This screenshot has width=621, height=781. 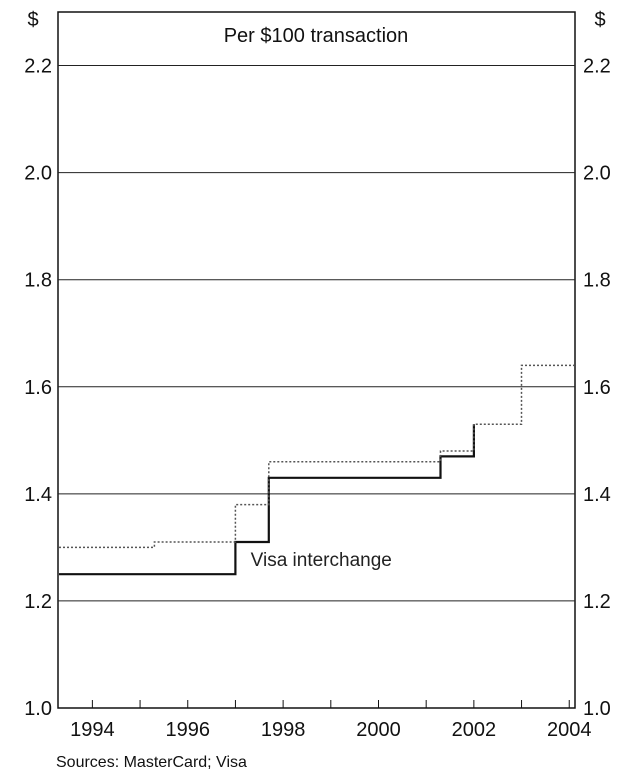 What do you see at coordinates (474, 730) in the screenshot?
I see `x-tick-label: 2002` at bounding box center [474, 730].